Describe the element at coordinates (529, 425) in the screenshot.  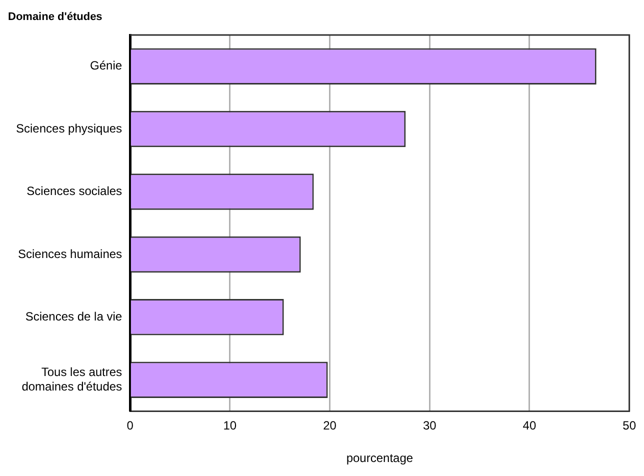
I see `x-tick-label: 40` at that location.